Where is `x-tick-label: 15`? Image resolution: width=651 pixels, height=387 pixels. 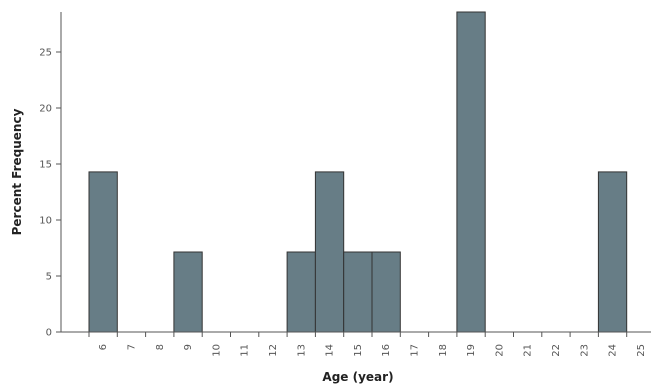 x-tick-label: 15 is located at coordinates (358, 350).